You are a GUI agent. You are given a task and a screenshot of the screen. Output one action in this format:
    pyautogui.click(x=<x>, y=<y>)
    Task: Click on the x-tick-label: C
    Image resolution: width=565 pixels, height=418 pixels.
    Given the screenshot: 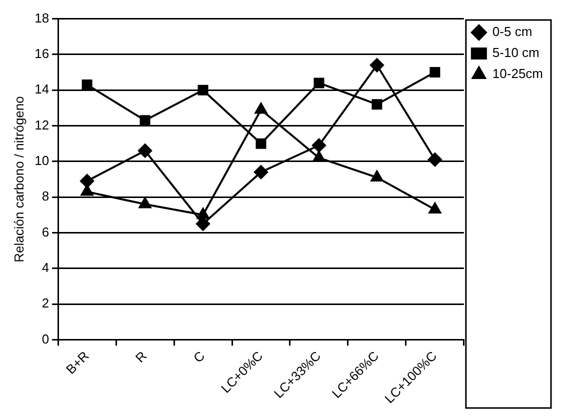 What is the action you would take?
    pyautogui.click(x=199, y=357)
    